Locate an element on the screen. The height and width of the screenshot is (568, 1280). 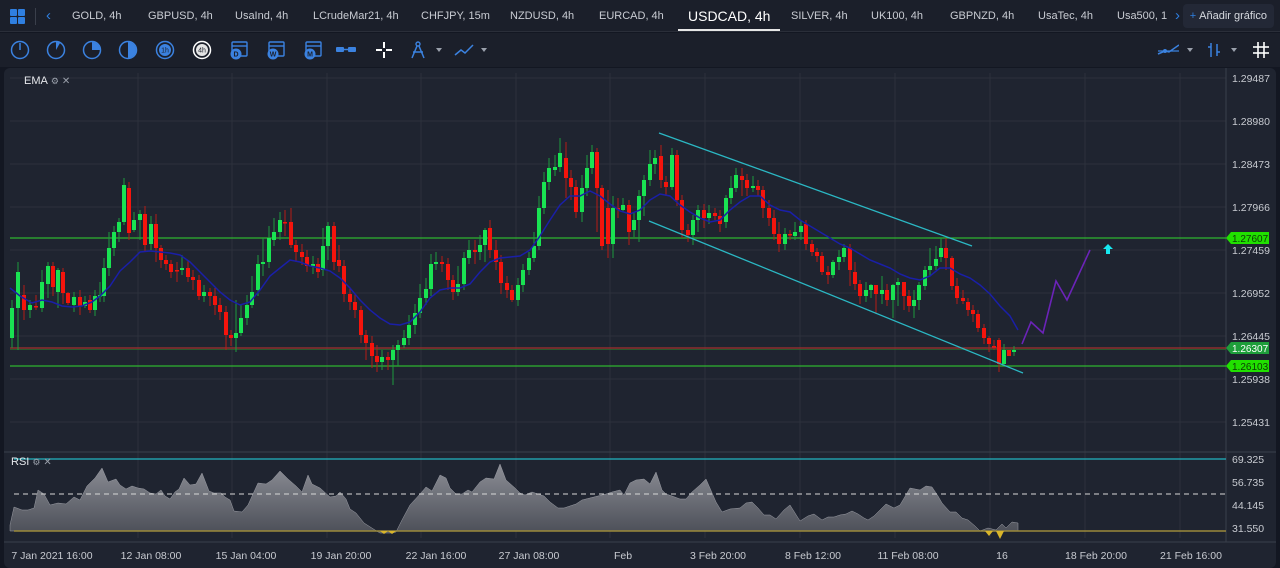
rsi-tick: 56.735 is located at coordinates (1248, 483).